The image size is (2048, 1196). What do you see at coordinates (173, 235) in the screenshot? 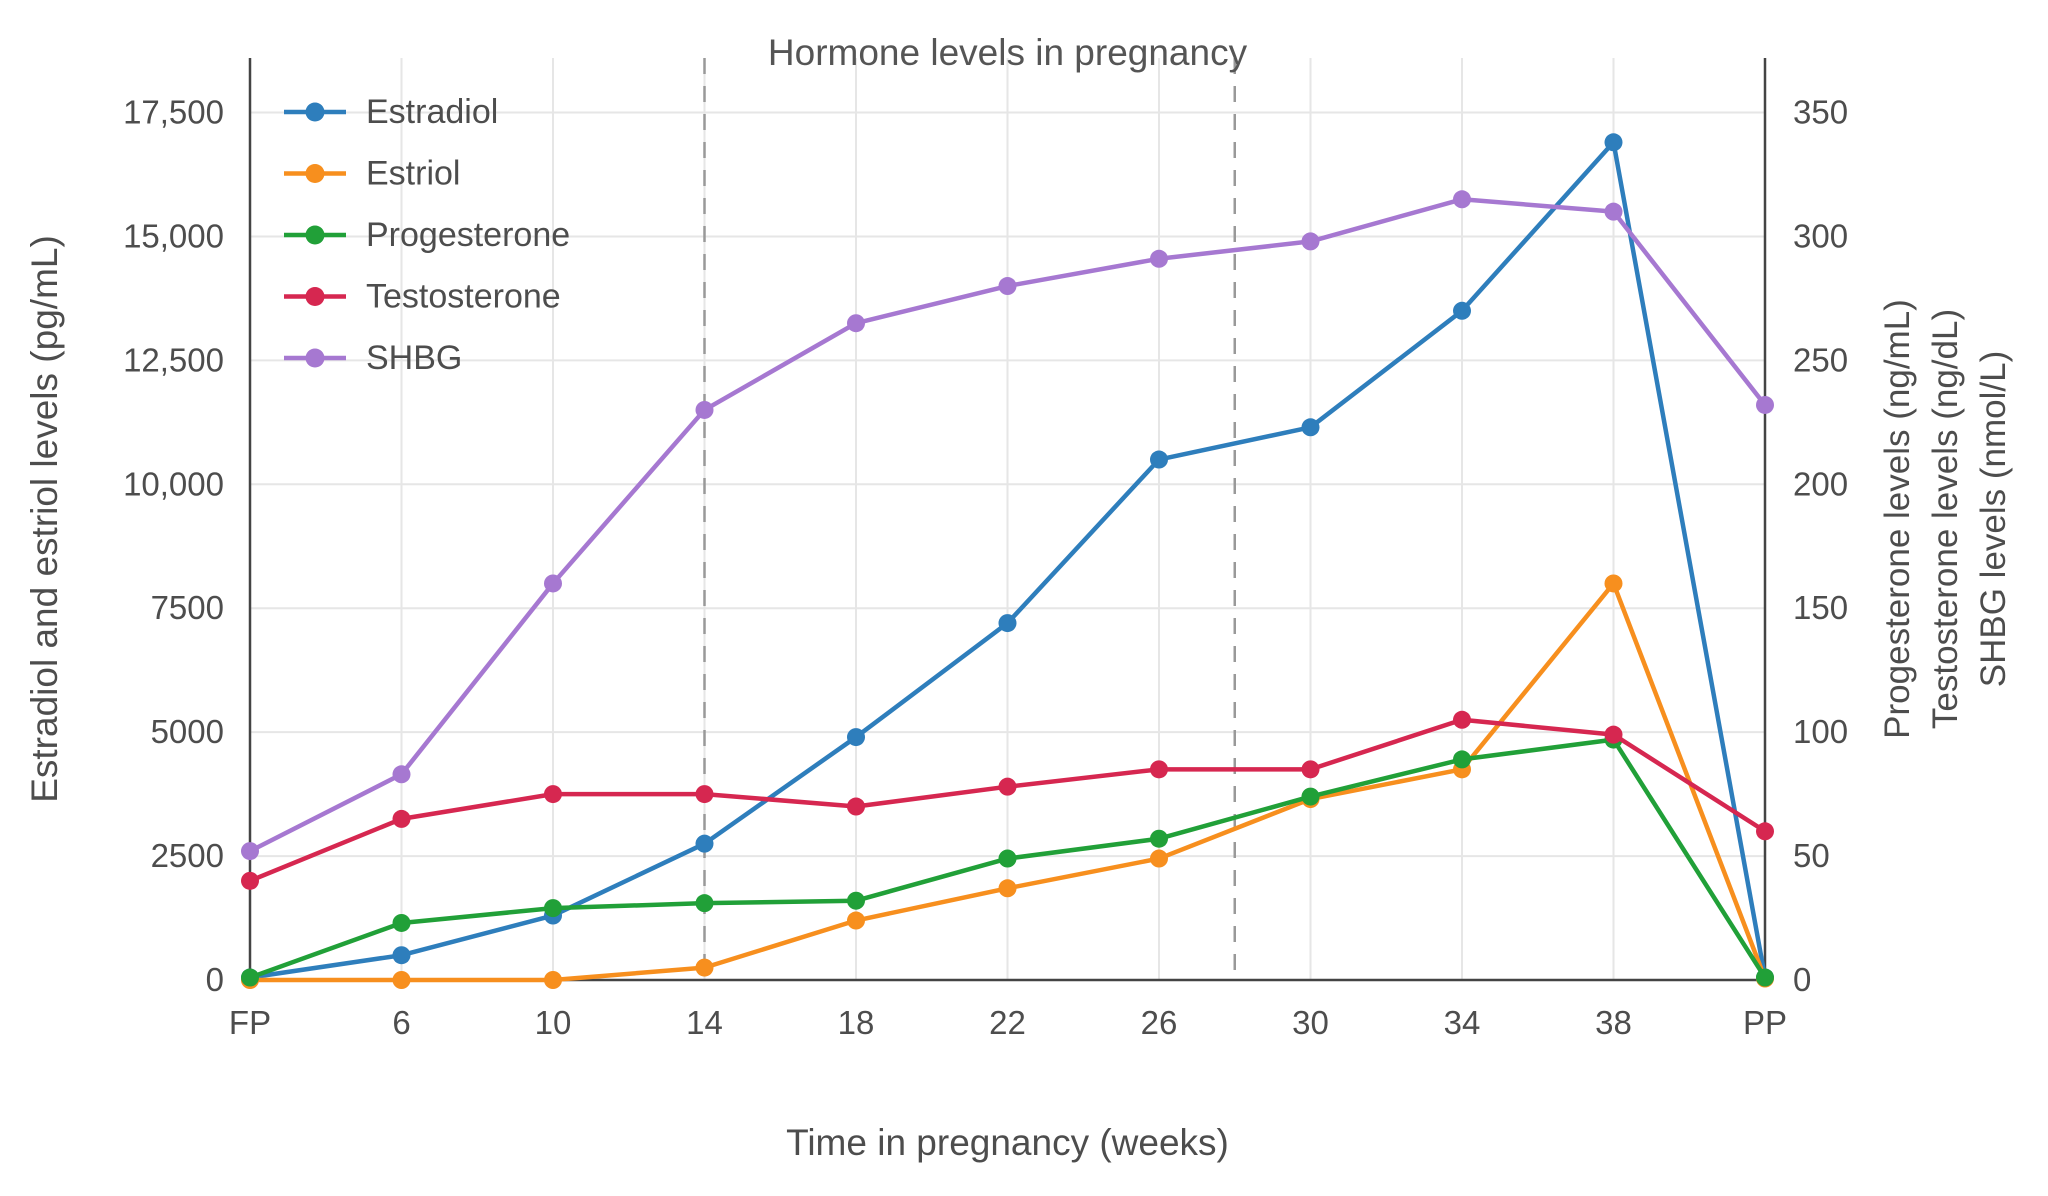
I see `y-left-tick-label: 15,000` at bounding box center [173, 235].